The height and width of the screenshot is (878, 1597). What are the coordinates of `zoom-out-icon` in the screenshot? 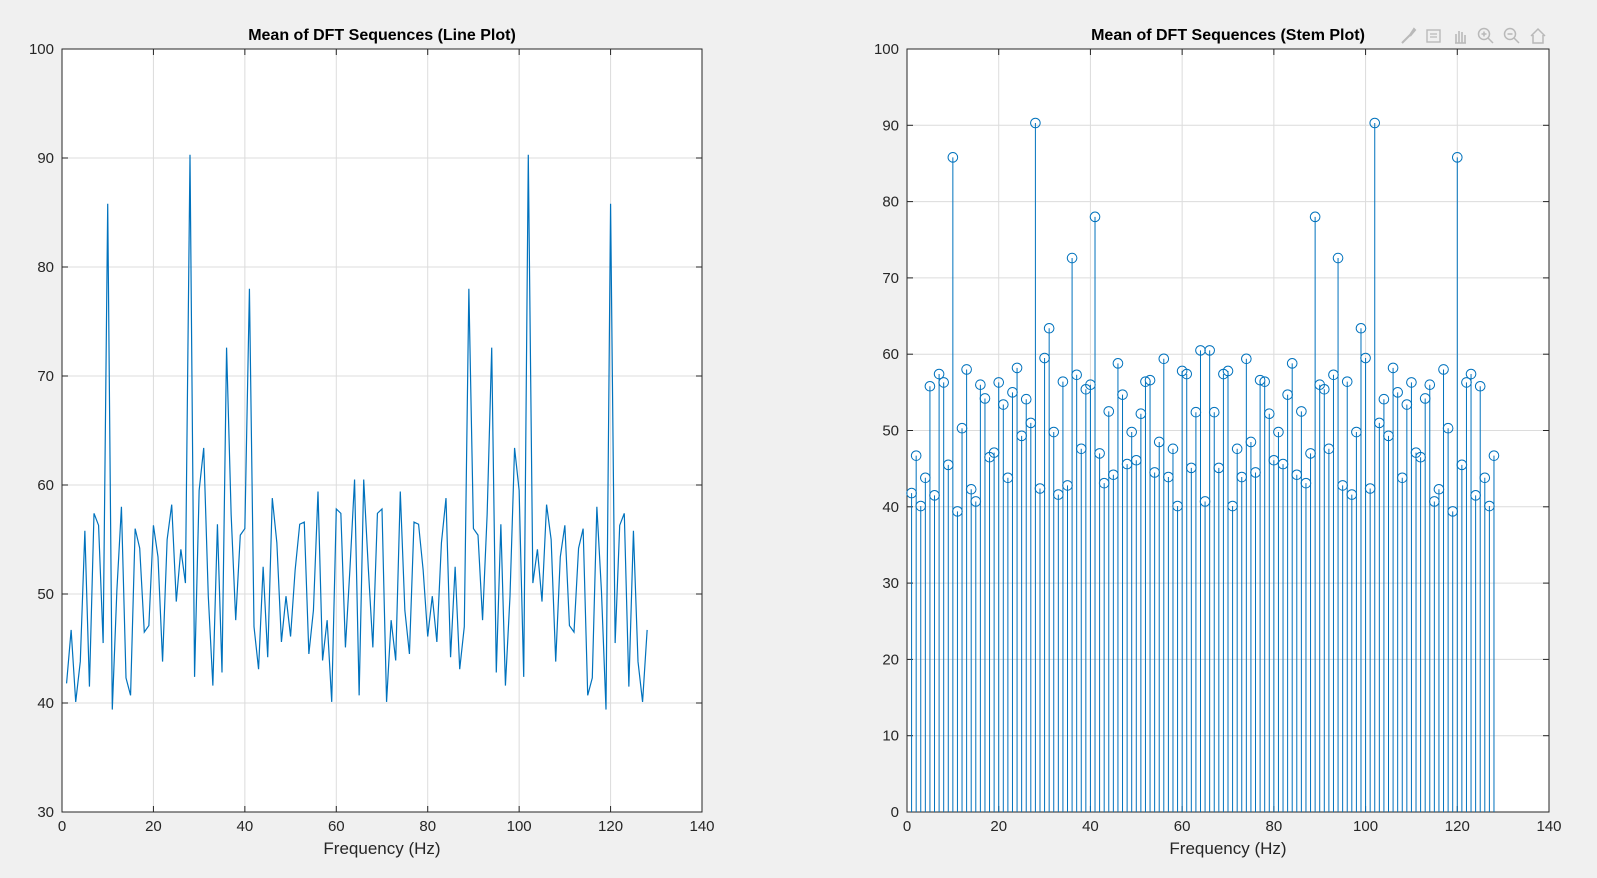 It's located at (1512, 36).